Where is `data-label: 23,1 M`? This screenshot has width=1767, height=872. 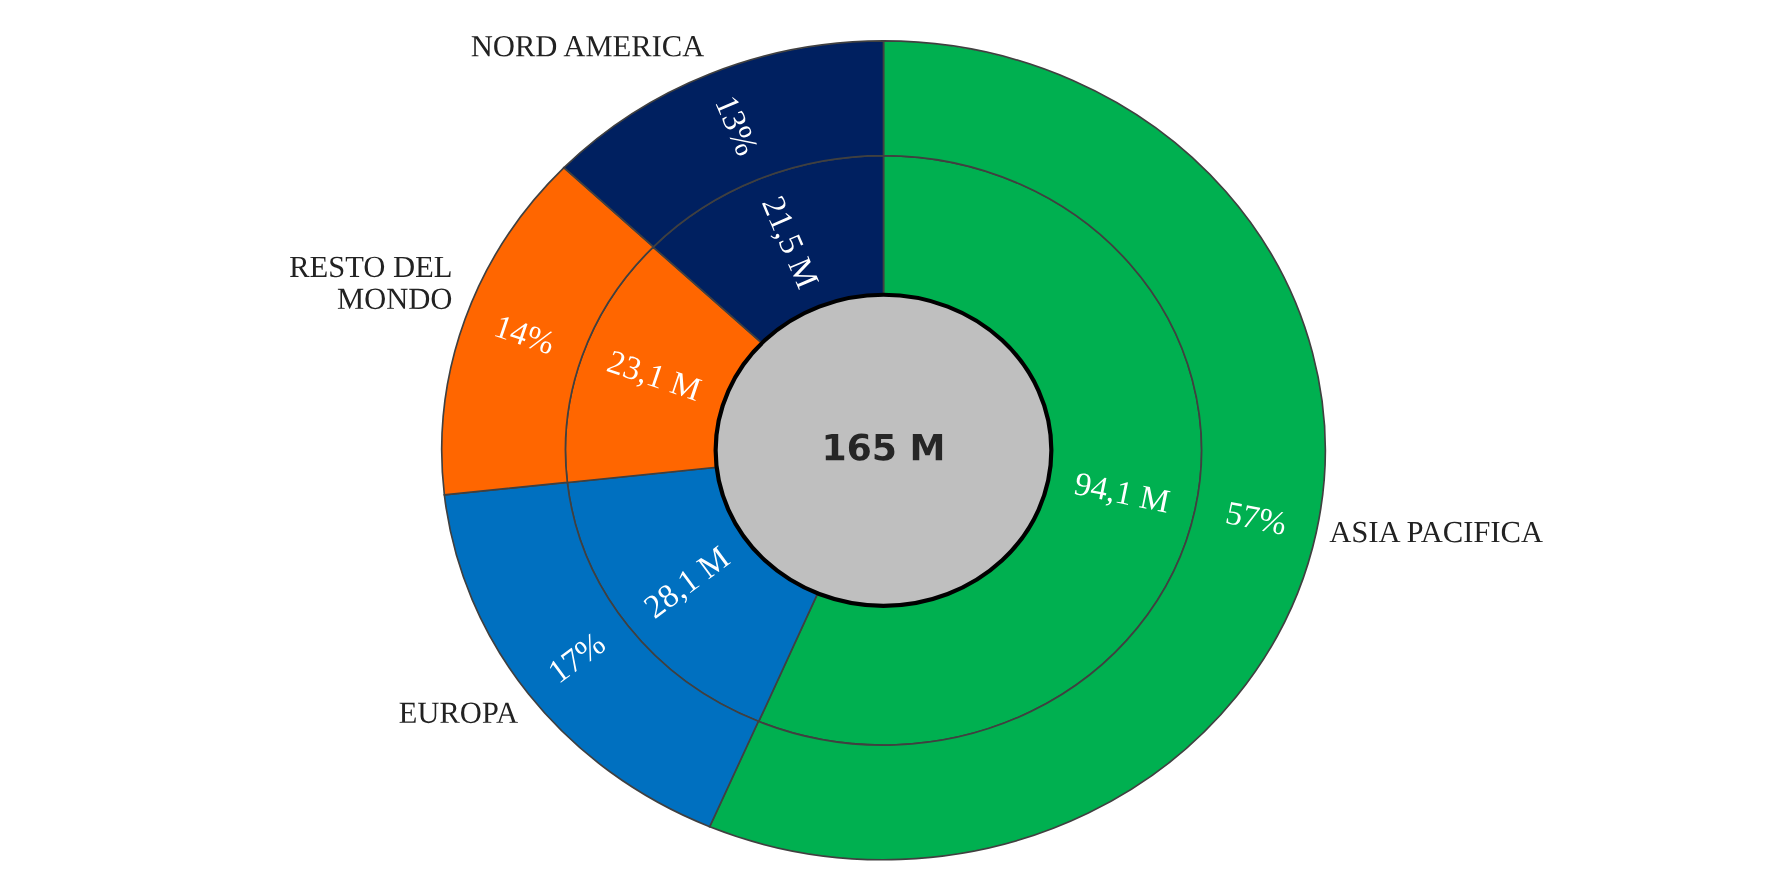
data-label: 23,1 M is located at coordinates (653, 377).